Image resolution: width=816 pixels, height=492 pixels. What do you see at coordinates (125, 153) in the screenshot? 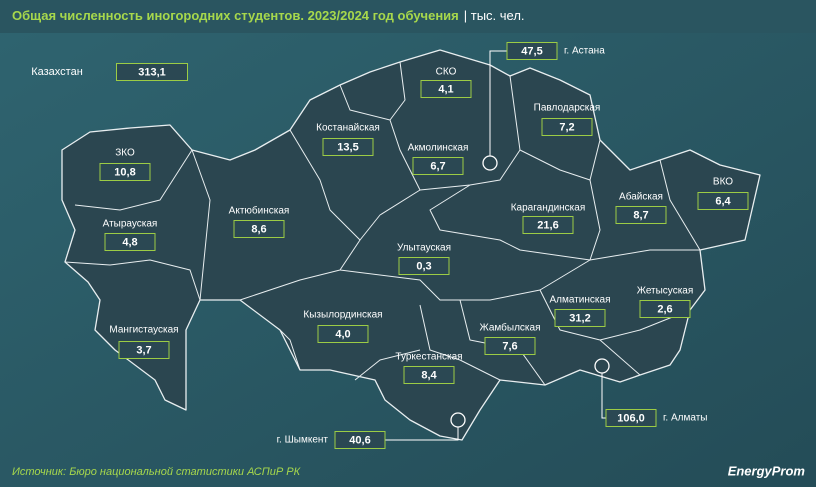
I see `region-name: ЗКО` at bounding box center [125, 153].